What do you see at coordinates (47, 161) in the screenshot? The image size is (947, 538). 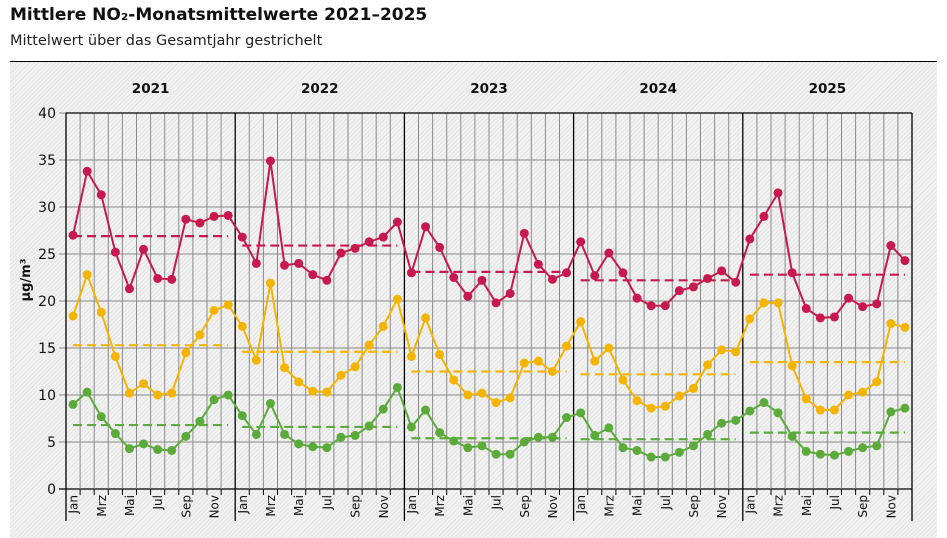 I see `y-tick-label: 35` at bounding box center [47, 161].